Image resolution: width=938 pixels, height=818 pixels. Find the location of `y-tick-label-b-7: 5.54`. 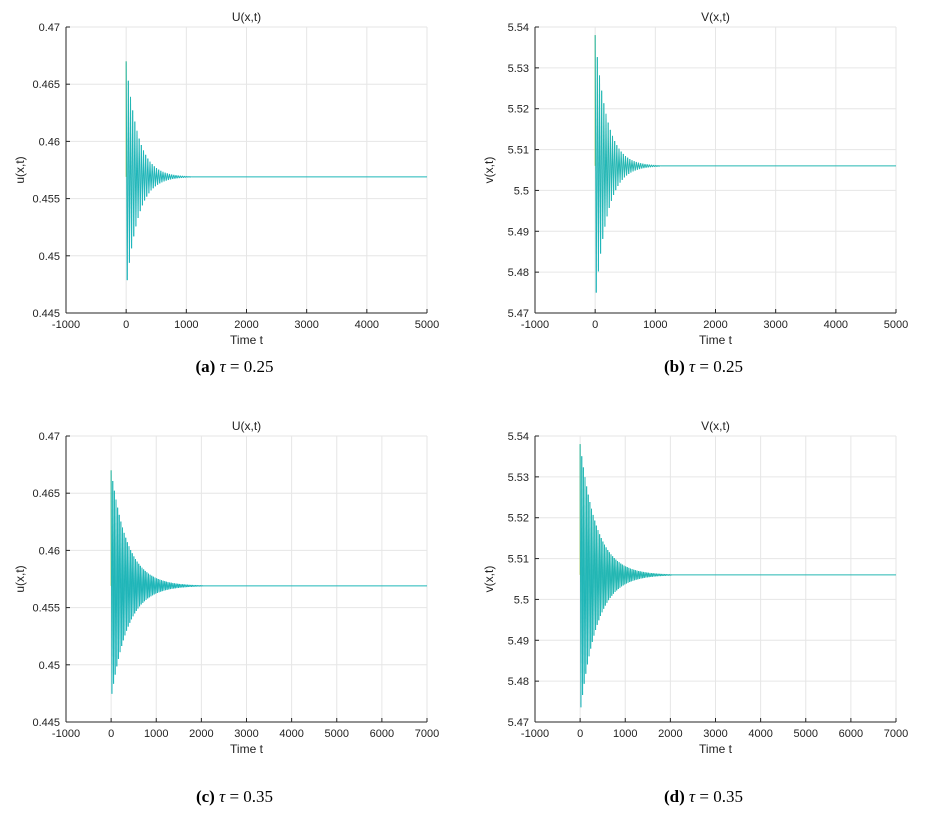

y-tick-label-b-7: 5.54 is located at coordinates (518, 28).